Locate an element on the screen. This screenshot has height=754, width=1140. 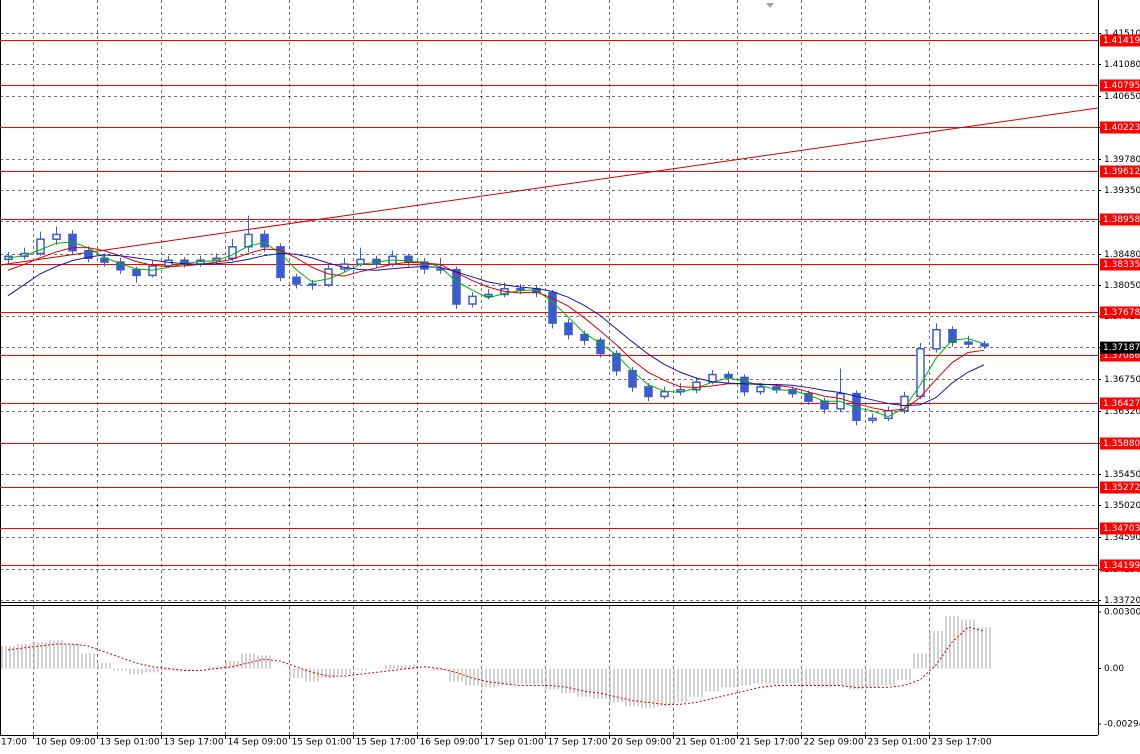
current-price-label: 1.37187 is located at coordinates (1121, 348).